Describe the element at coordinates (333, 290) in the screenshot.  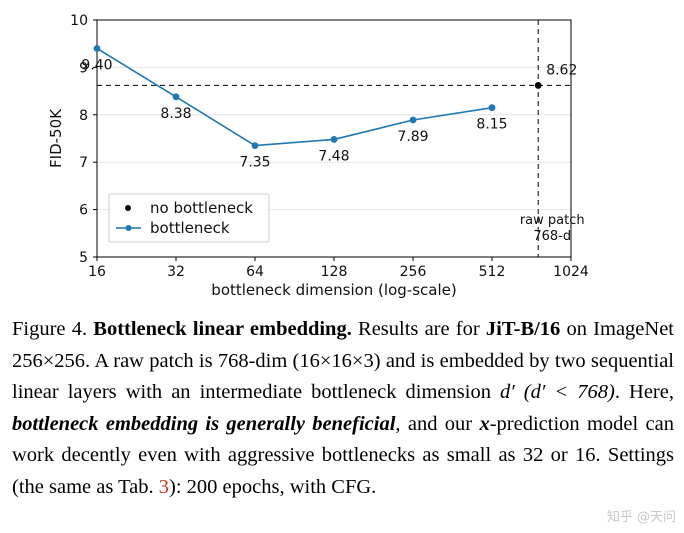
I see `x-axis-label: bottleneck dimension (log-scale)` at that location.